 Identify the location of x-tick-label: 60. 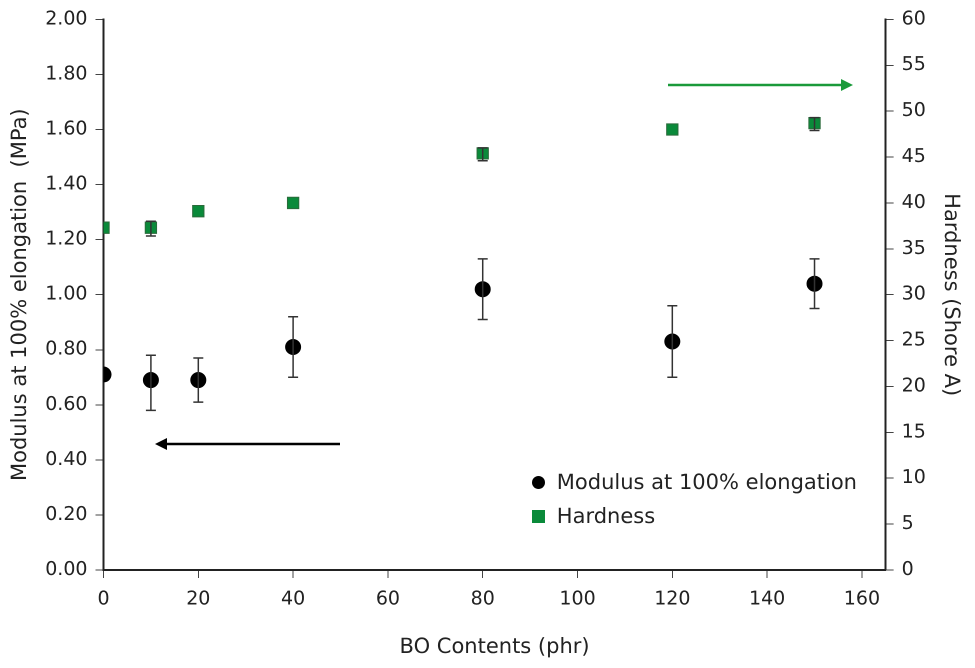
(388, 598).